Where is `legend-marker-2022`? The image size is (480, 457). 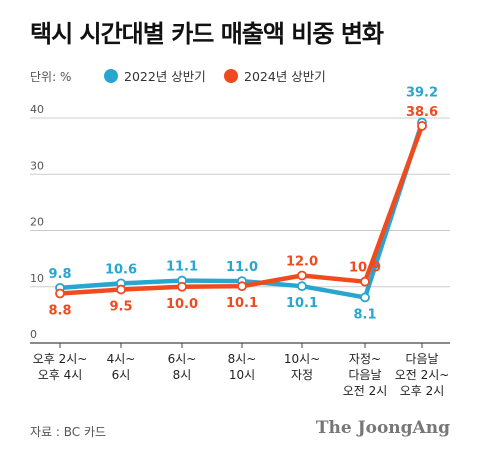 legend-marker-2022 is located at coordinates (111, 75).